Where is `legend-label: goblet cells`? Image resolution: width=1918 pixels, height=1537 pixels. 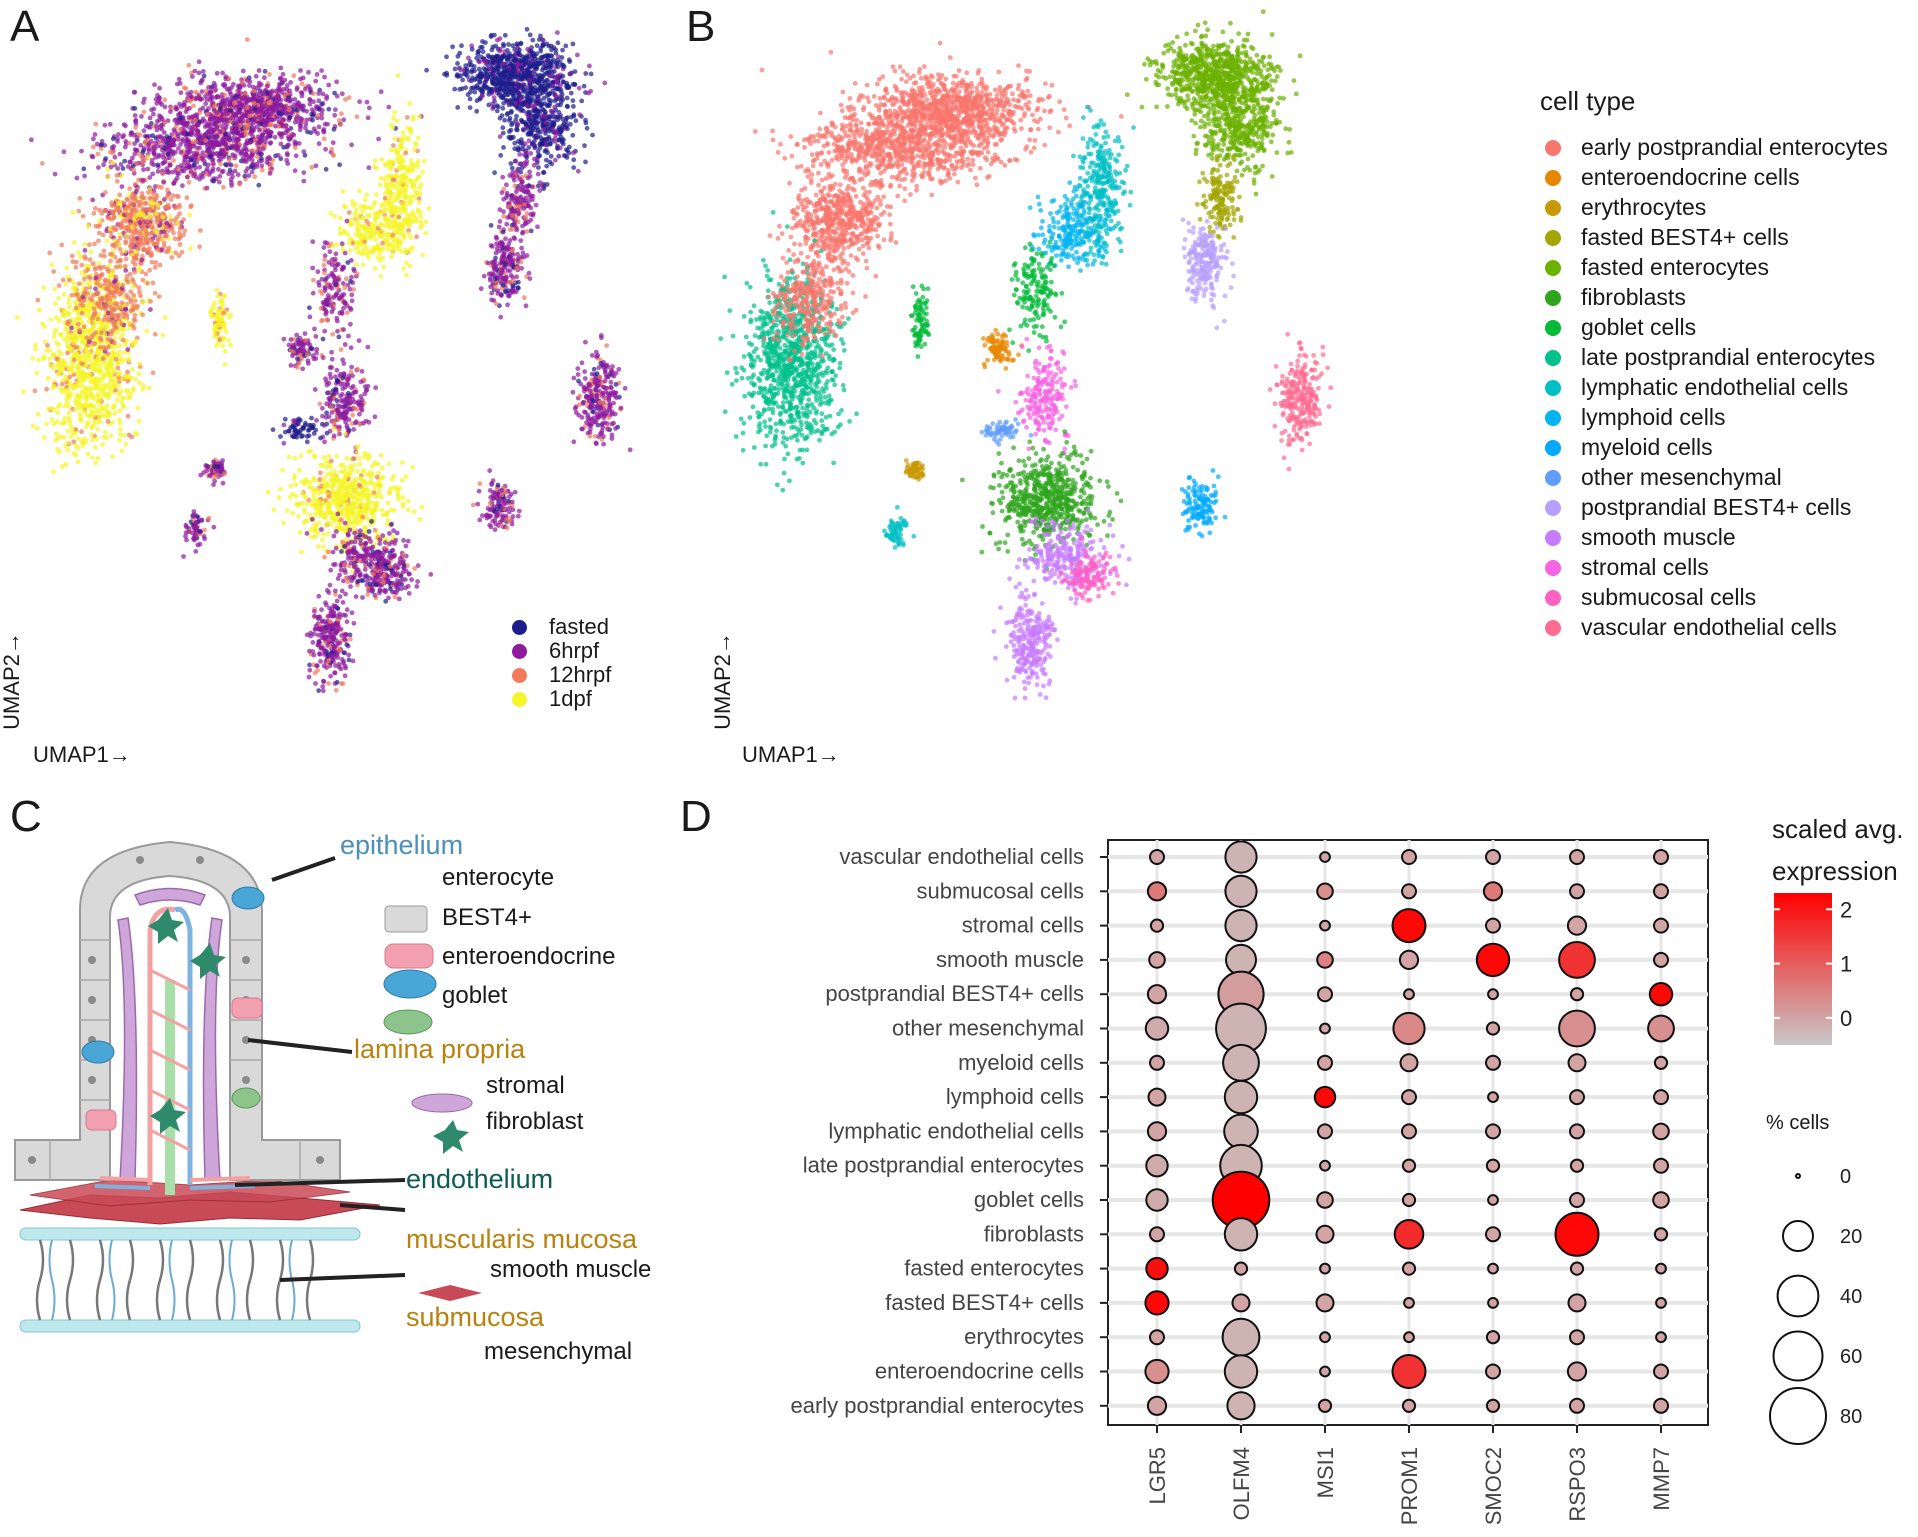 legend-label: goblet cells is located at coordinates (1639, 327).